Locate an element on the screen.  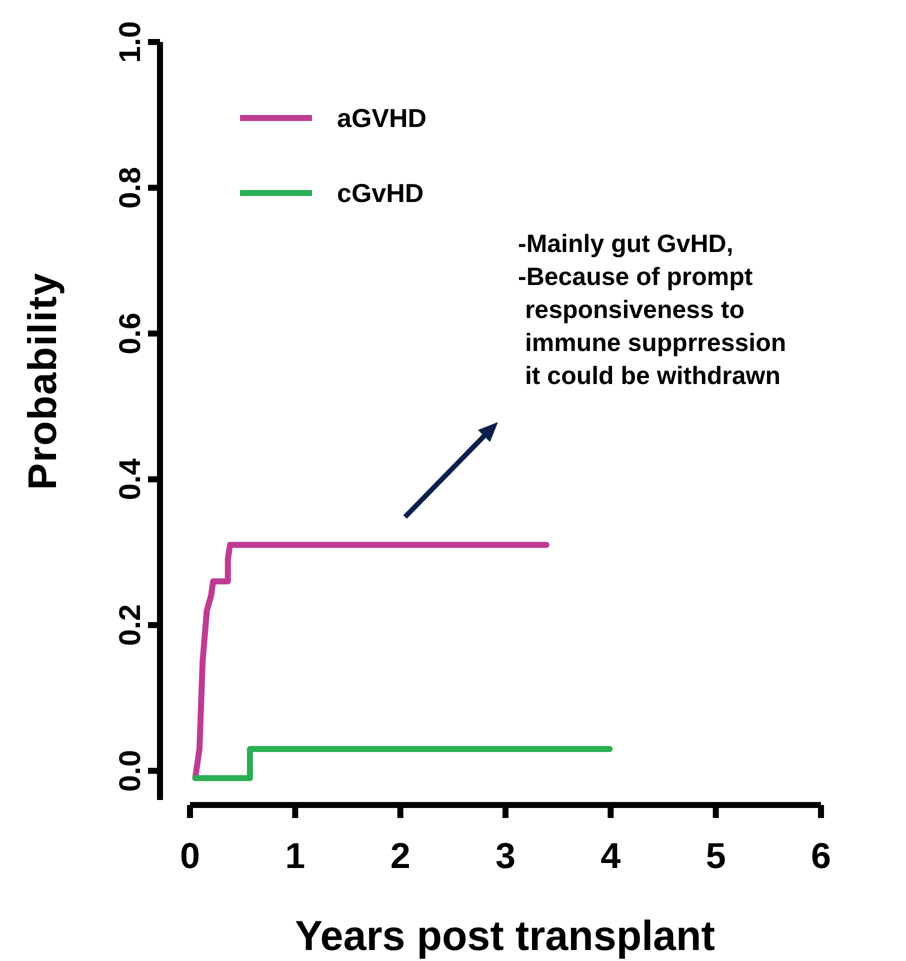
y-tick-label: 1.0 is located at coordinates (130, 42).